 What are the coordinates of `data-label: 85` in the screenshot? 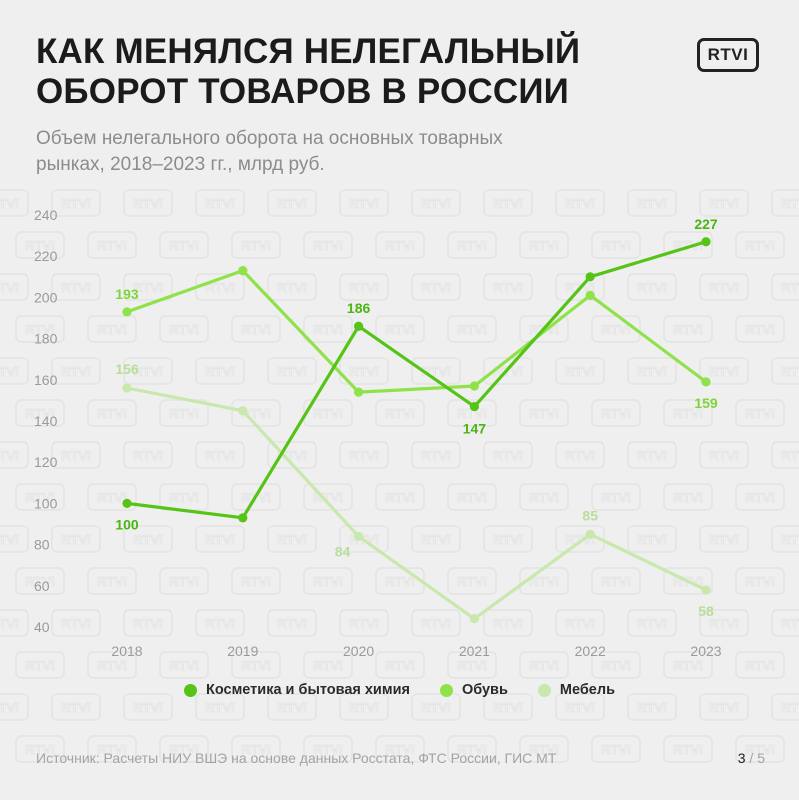 It's located at (590, 515).